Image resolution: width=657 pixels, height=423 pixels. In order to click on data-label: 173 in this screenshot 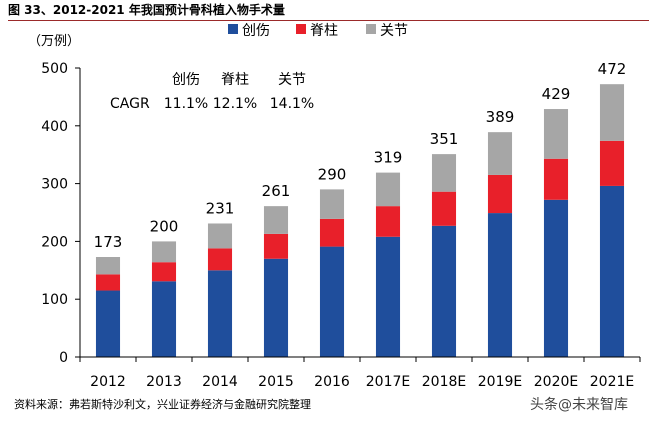, I will do `click(108, 242)`.